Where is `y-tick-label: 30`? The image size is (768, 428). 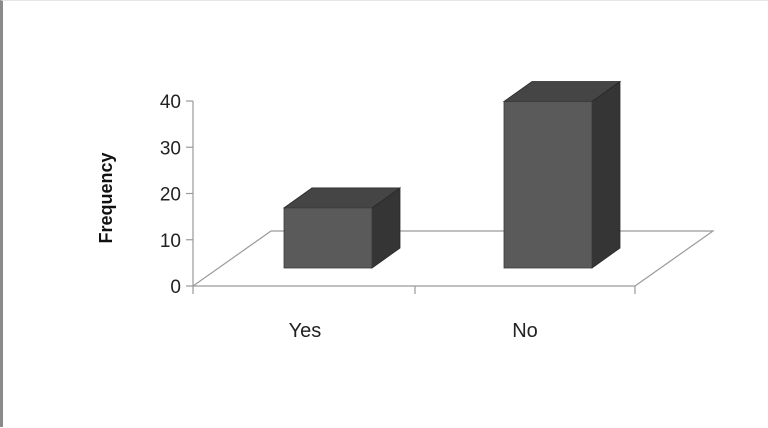
y-tick-label: 30 is located at coordinates (170, 148).